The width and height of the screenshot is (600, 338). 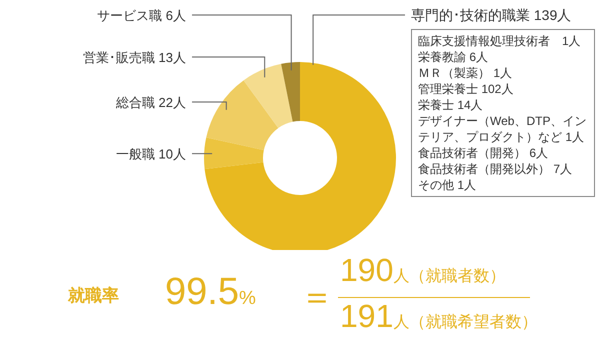 What do you see at coordinates (448, 185) in the screenshot?
I see `text: その他 1人` at bounding box center [448, 185].